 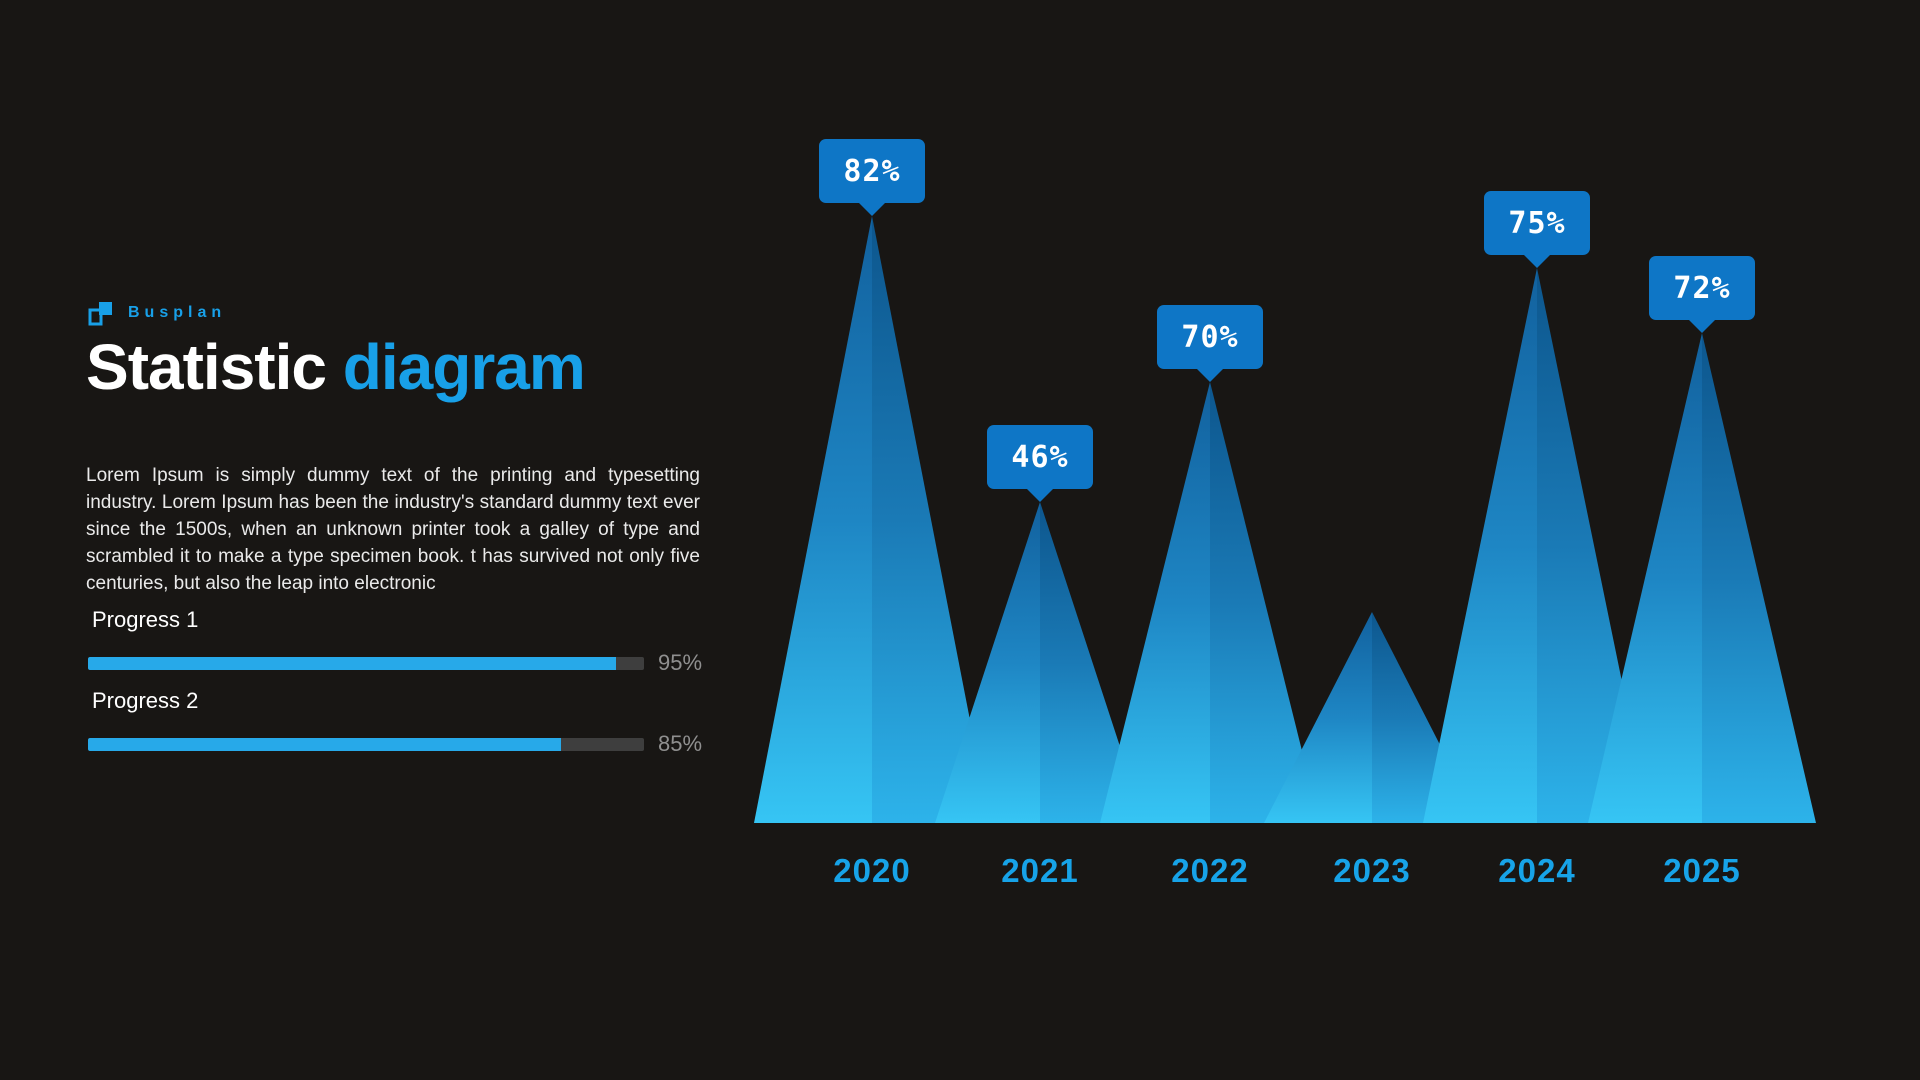 I want to click on peak-left-2023, so click(x=1318, y=717).